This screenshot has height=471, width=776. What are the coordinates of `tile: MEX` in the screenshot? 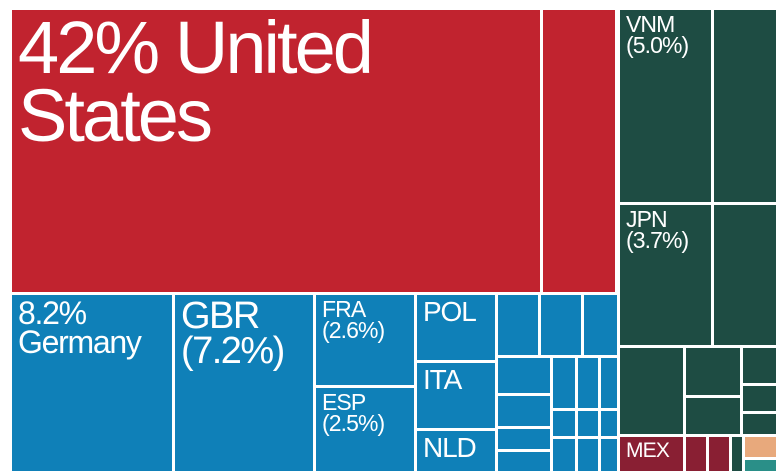 It's located at (651, 454).